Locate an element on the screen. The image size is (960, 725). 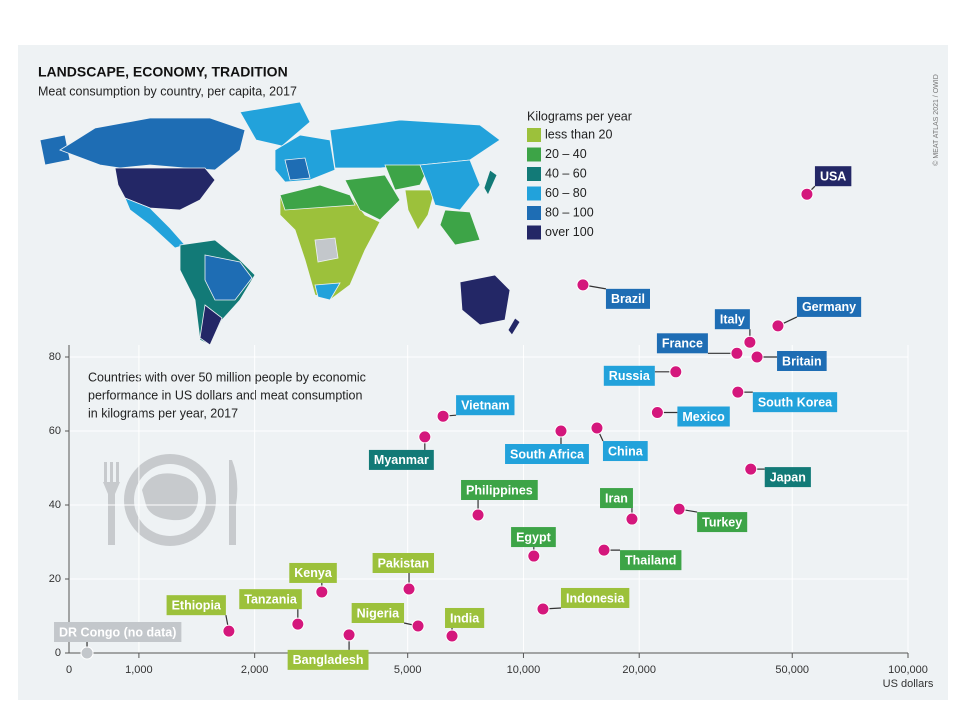
data-point: France is located at coordinates (700, 346).